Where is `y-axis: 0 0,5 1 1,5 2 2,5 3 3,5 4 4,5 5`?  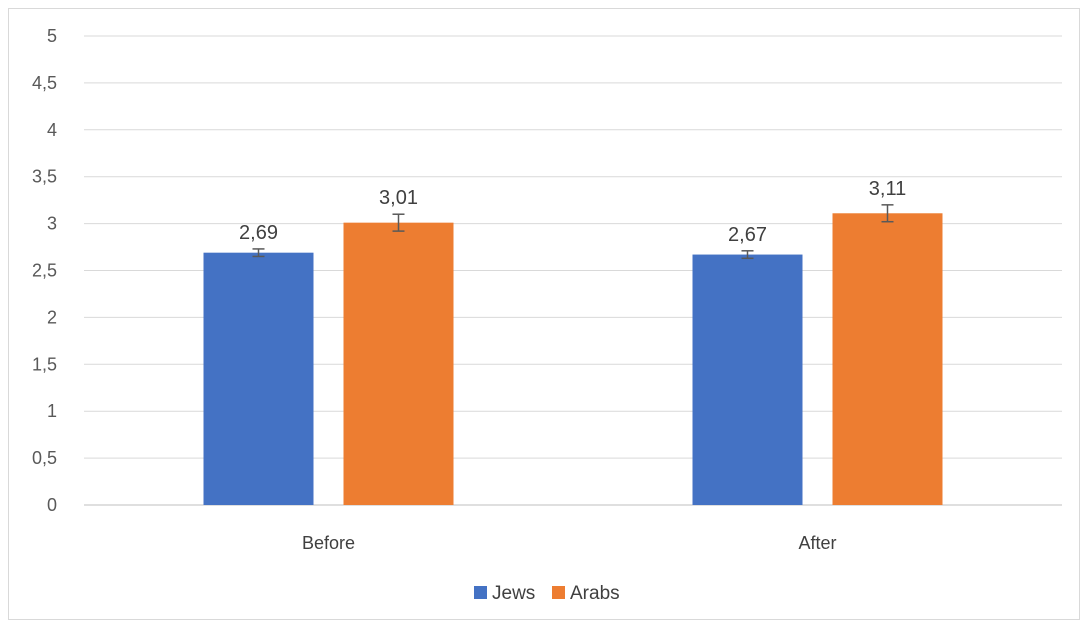
y-axis: 0 0,5 1 1,5 2 2,5 3 3,5 4 4,5 5 is located at coordinates (44, 270).